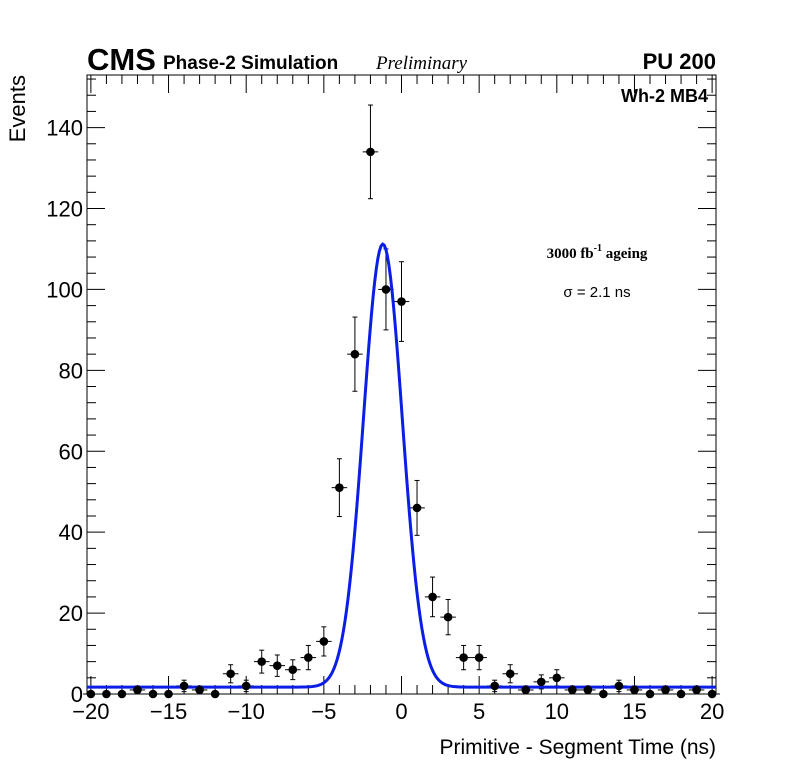 The image size is (796, 772). What do you see at coordinates (71, 451) in the screenshot?
I see `y-tick-label: 60` at bounding box center [71, 451].